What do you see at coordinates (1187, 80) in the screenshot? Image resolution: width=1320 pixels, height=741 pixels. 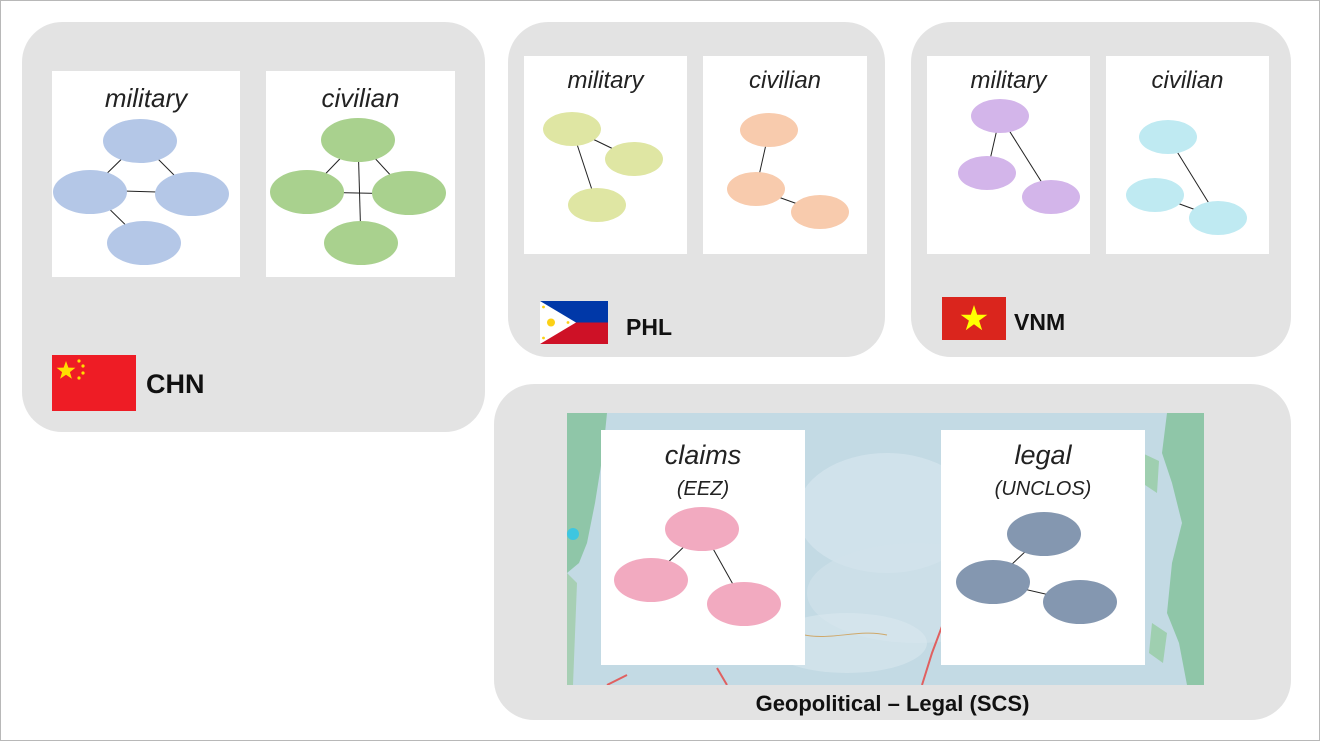 I see `vnm-civilian-title: civilian` at bounding box center [1187, 80].